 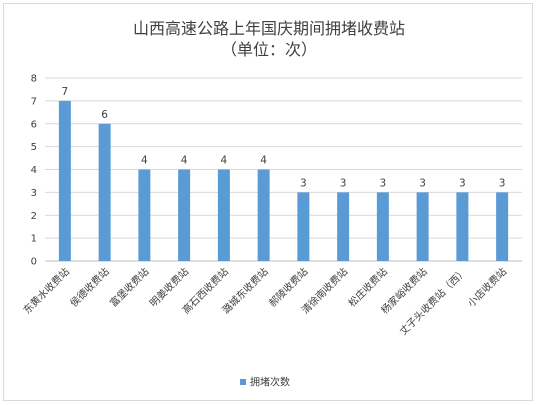 I want to click on y-tick-label: 0, so click(x=34, y=262).